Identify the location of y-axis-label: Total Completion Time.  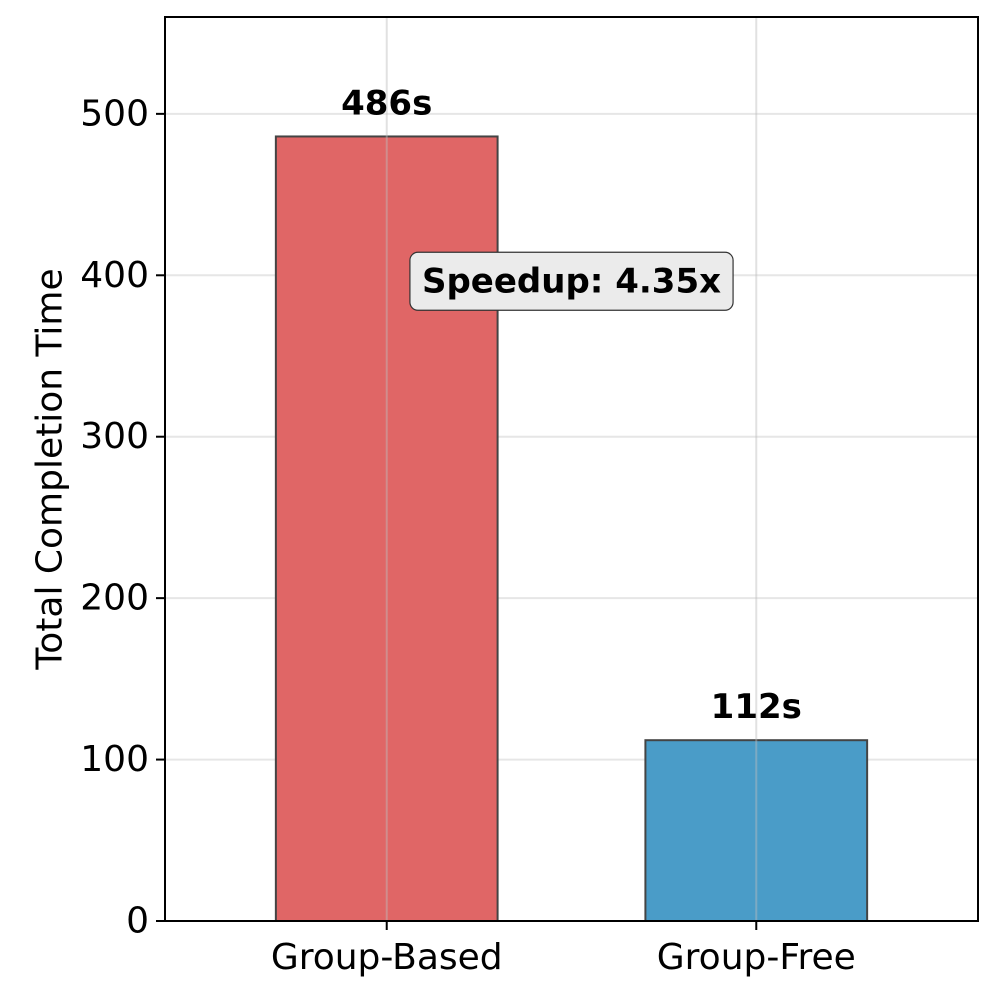
(50, 469).